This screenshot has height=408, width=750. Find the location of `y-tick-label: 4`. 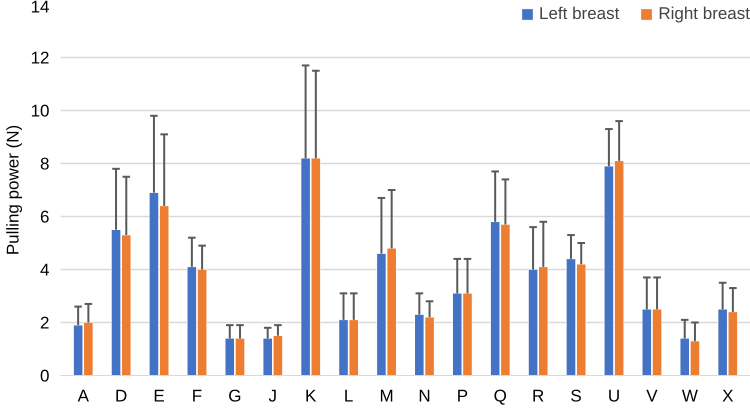

y-tick-label: 4 is located at coordinates (45, 270).